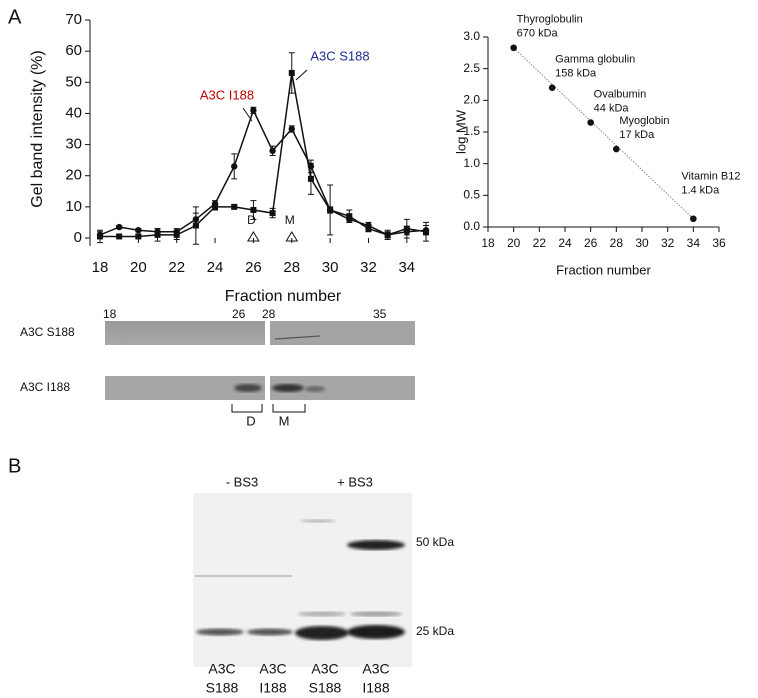 Image resolution: width=758 pixels, height=698 pixels. I want to click on y-axis-label: Gel band intensity (%), so click(37, 128).